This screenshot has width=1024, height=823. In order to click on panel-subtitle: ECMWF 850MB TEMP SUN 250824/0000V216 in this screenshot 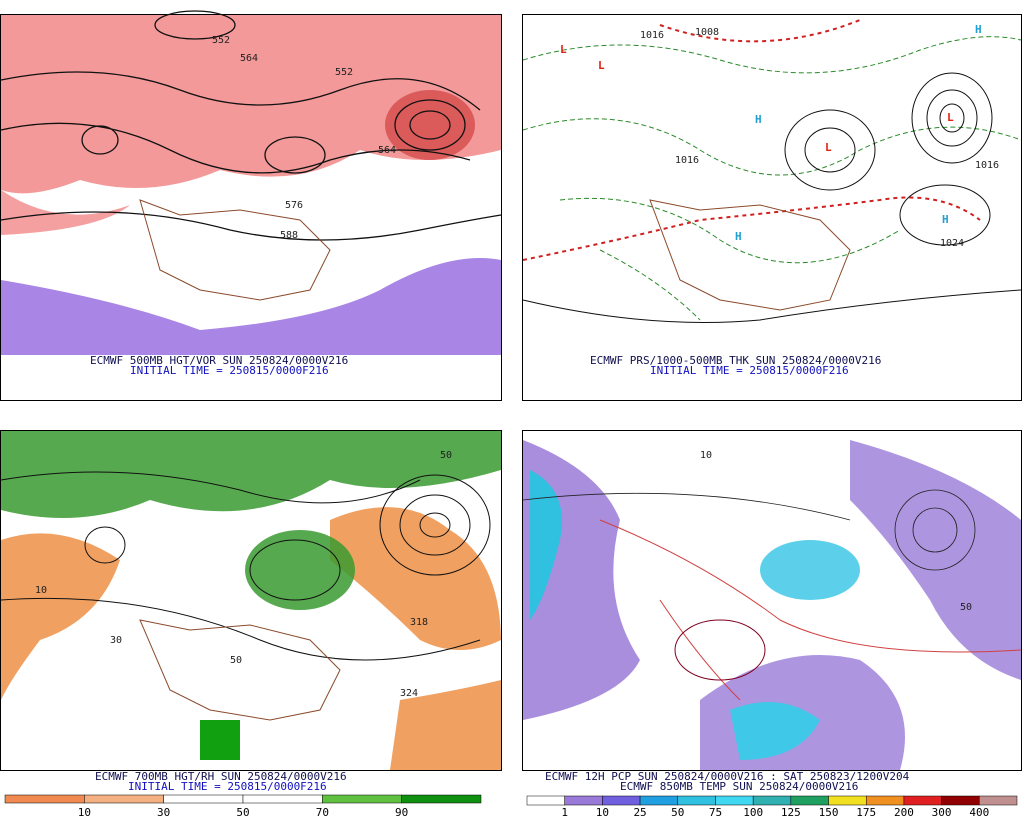, I will do `click(739, 786)`.